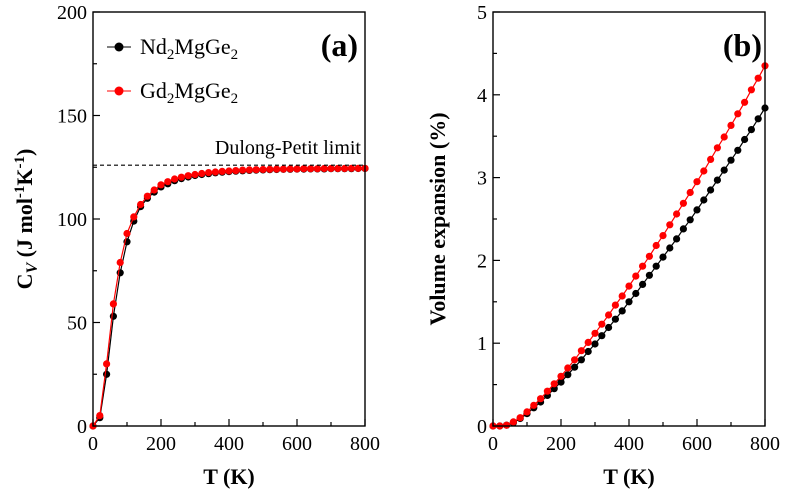 The height and width of the screenshot is (494, 786). What do you see at coordinates (482, 261) in the screenshot?
I see `panel-b-y-tick-label: 2` at bounding box center [482, 261].